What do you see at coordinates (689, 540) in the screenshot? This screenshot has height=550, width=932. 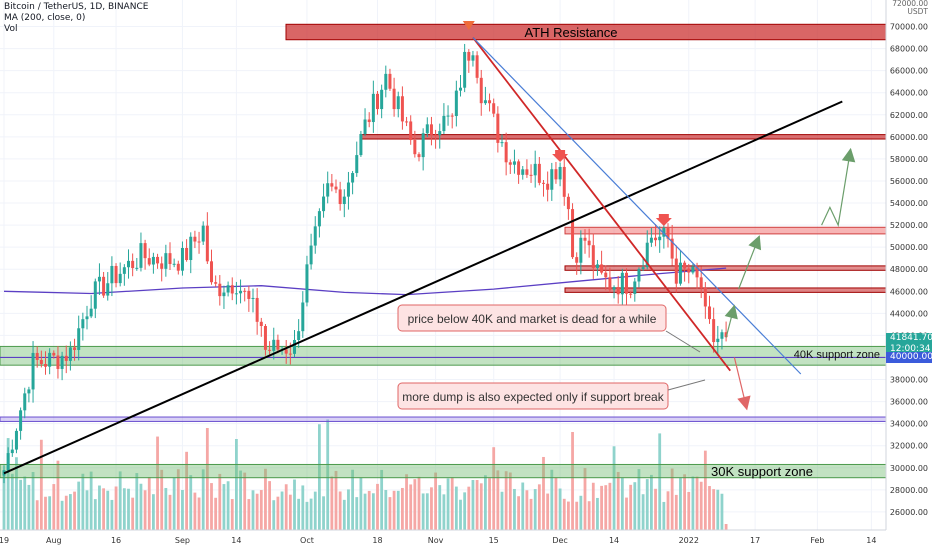 I see `time-tick-label: 2022` at bounding box center [689, 540].